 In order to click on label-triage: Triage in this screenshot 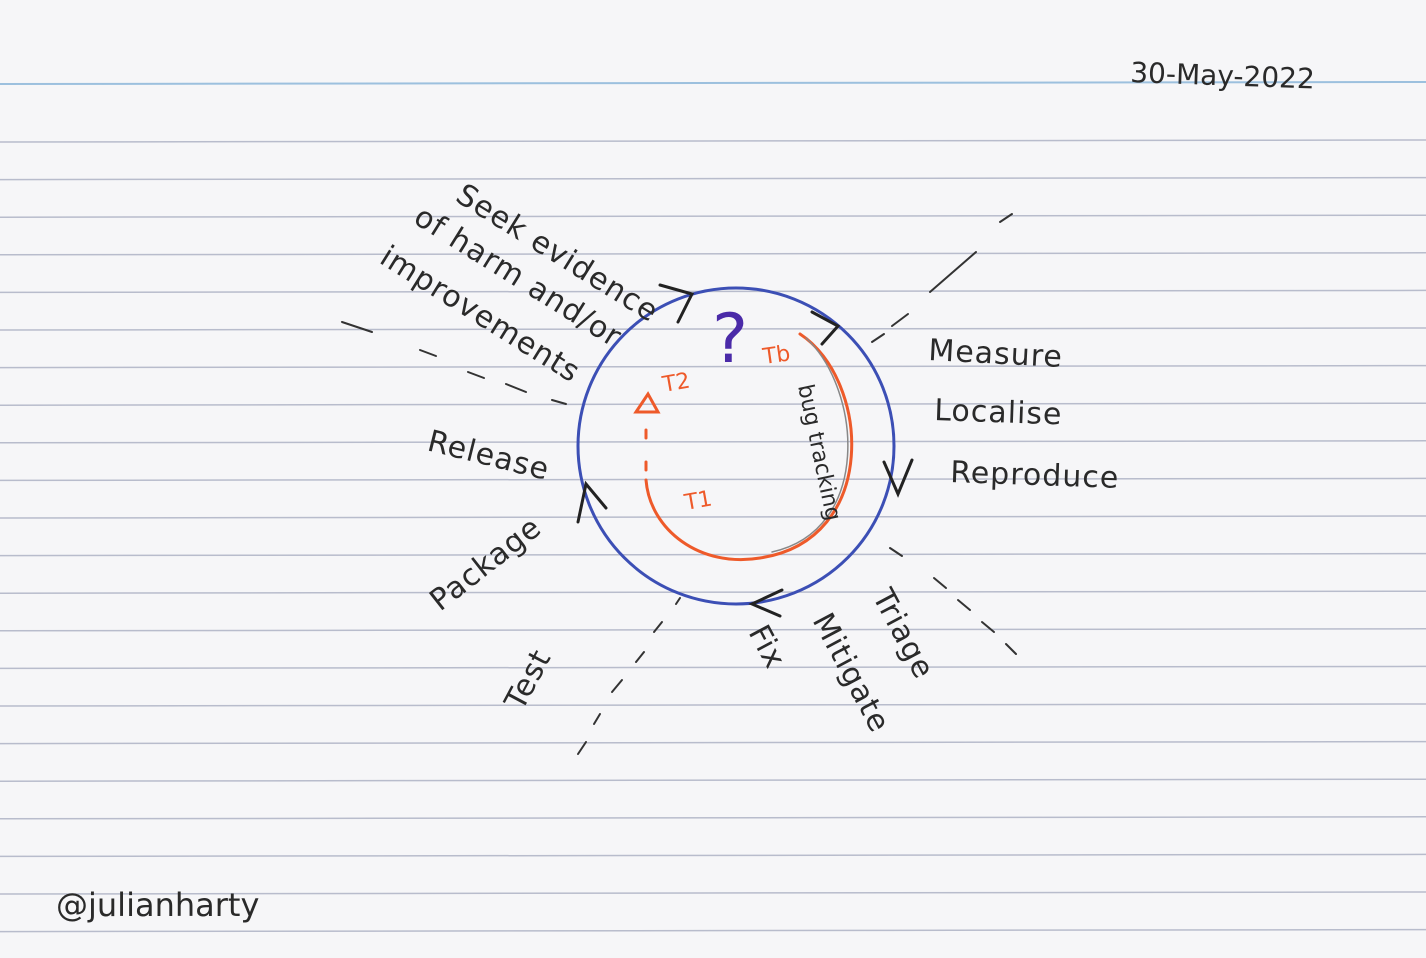, I will do `click(902, 633)`.